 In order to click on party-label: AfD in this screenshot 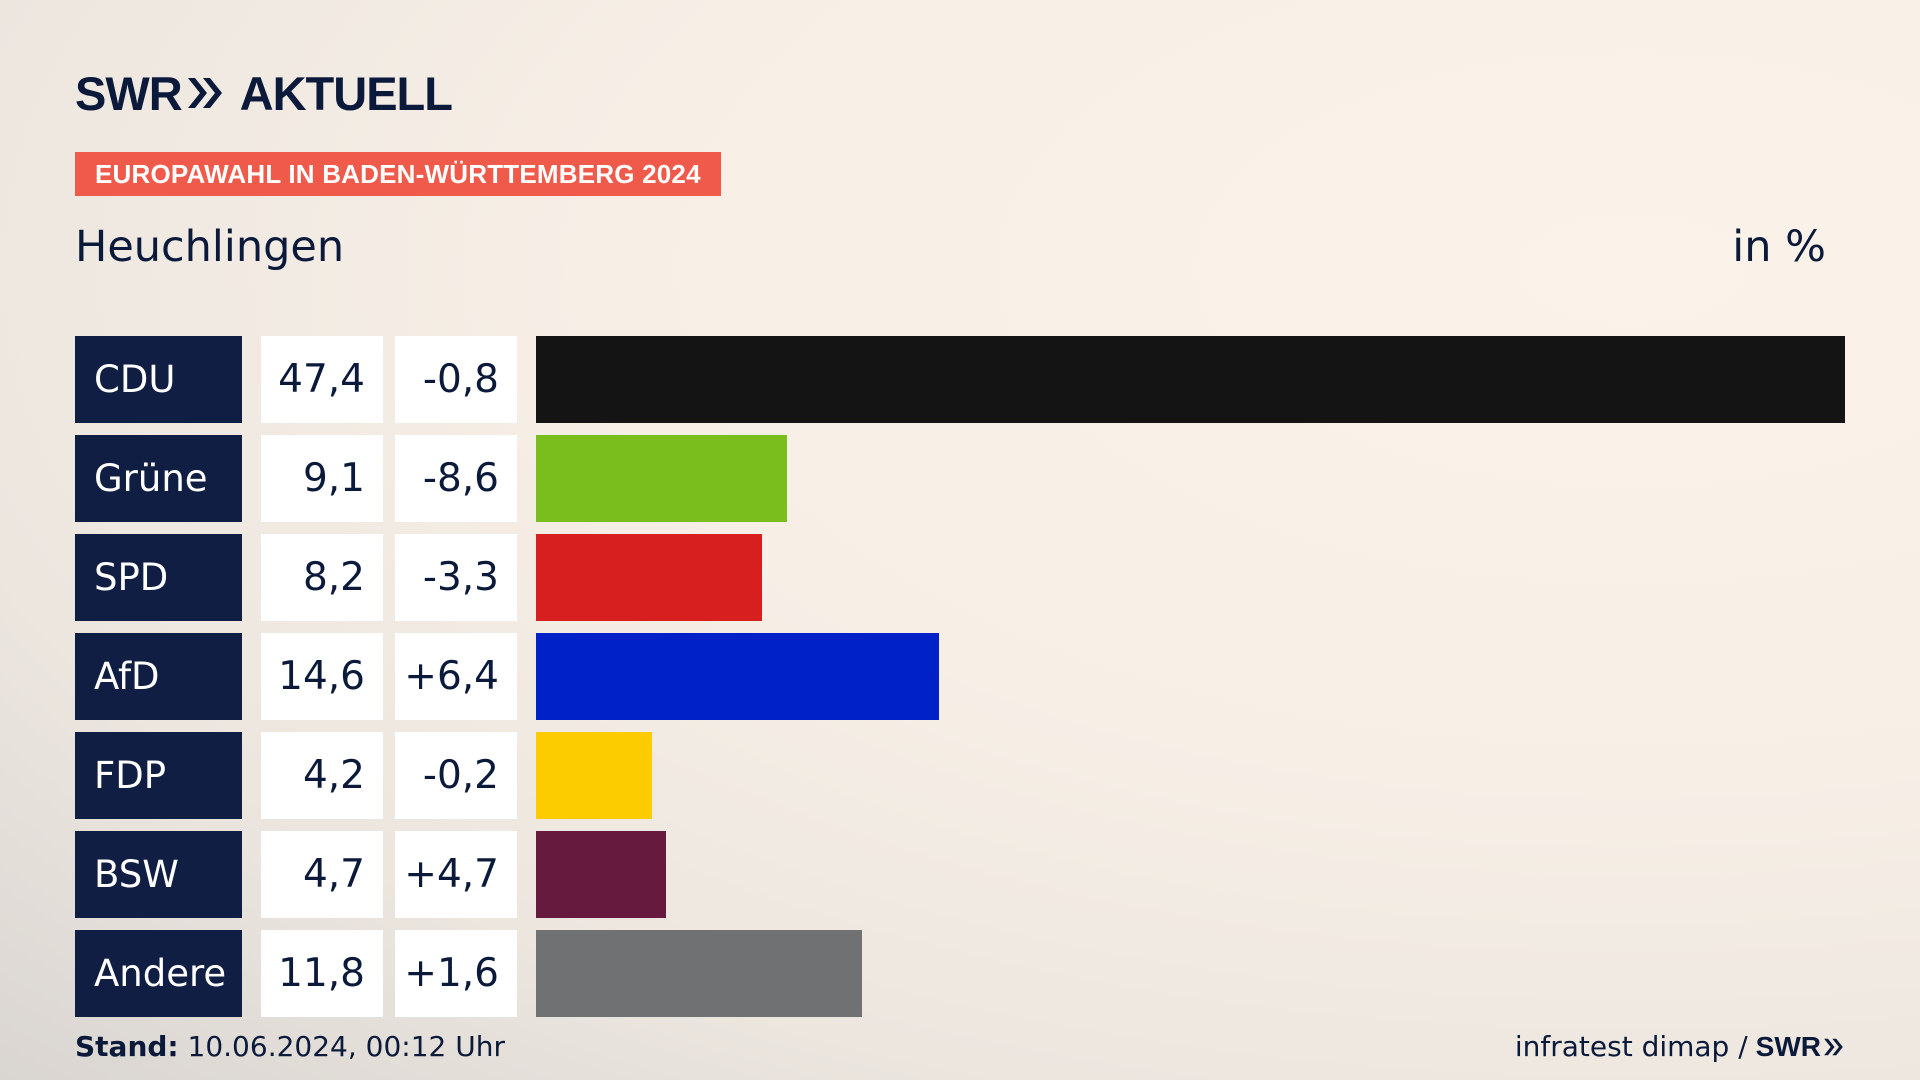, I will do `click(158, 676)`.